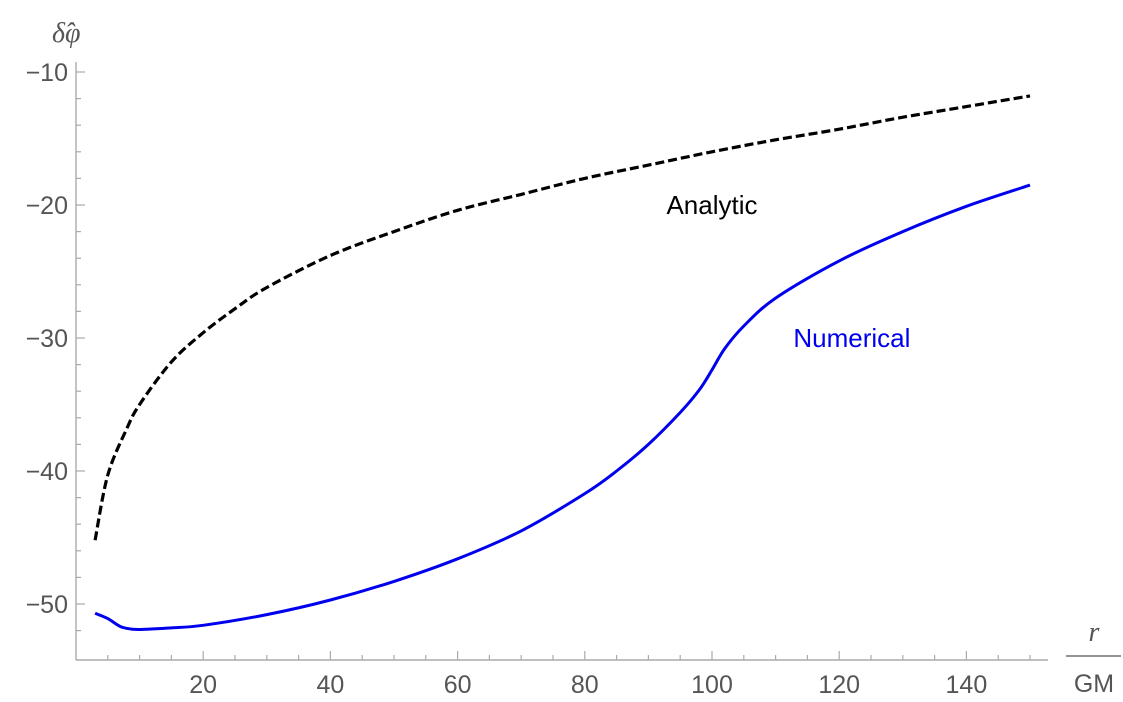  I want to click on x-tick-label: 140, so click(967, 685).